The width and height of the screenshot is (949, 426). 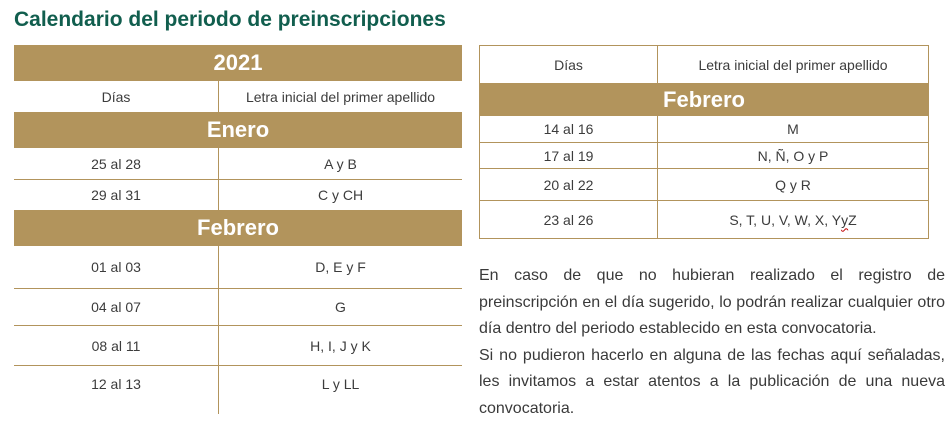 I want to click on table-row: 23 al 26 S, T, U, V, W, X, Y y Z, so click(x=704, y=219).